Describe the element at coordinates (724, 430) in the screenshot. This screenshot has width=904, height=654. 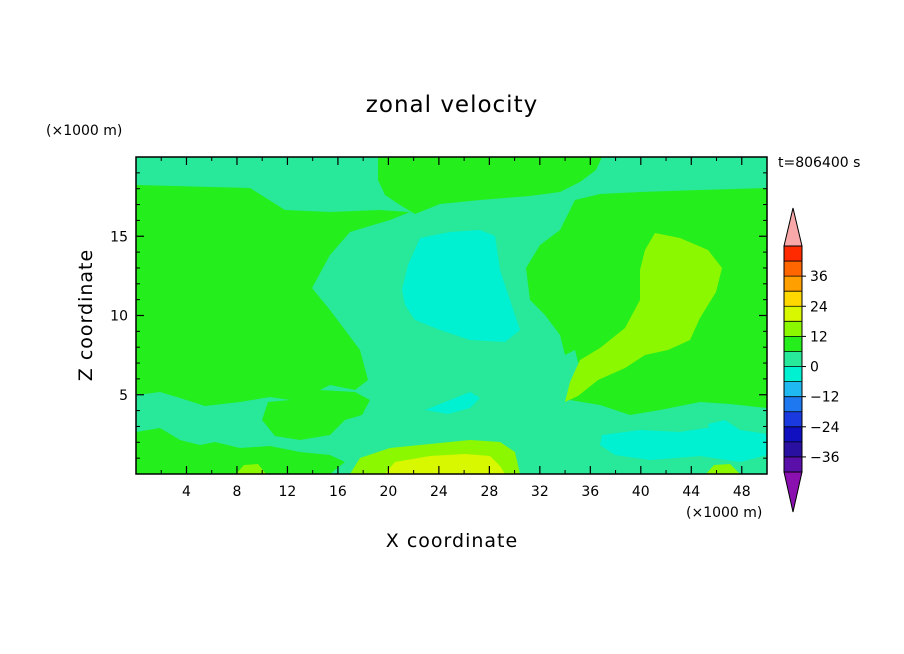
I see `region-lower-right-small` at that location.